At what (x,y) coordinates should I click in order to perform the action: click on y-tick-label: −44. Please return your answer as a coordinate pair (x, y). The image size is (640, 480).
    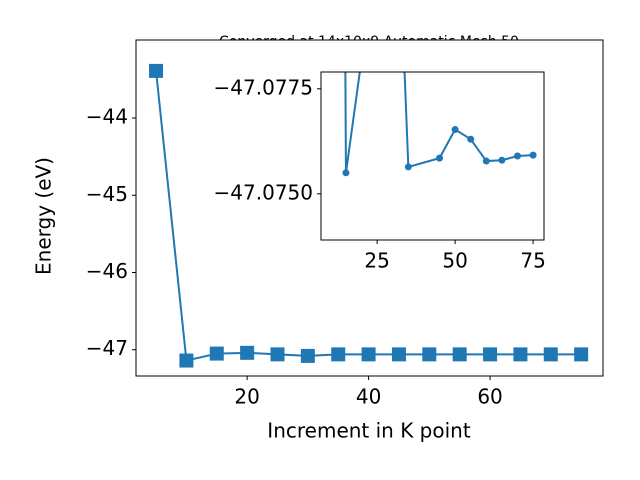
    Looking at the image, I should click on (107, 117).